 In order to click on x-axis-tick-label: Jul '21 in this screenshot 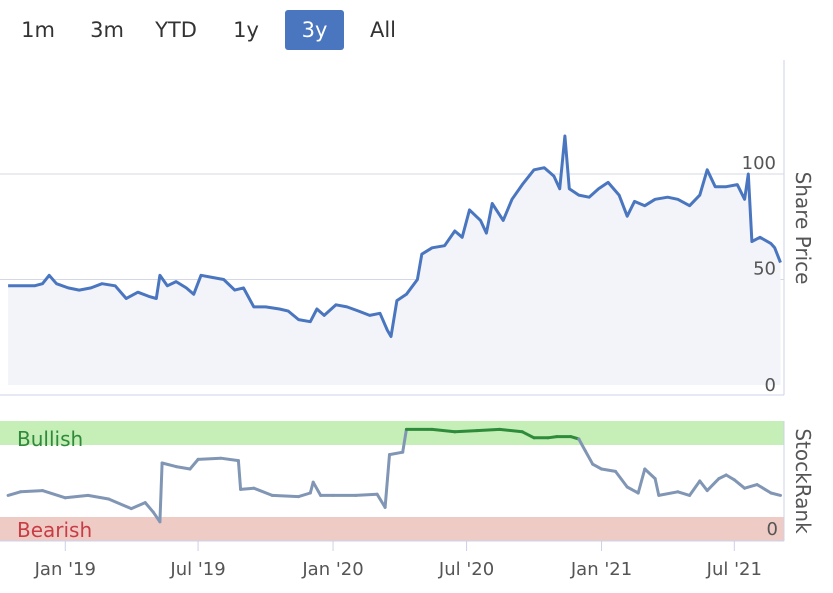, I will do `click(734, 569)`.